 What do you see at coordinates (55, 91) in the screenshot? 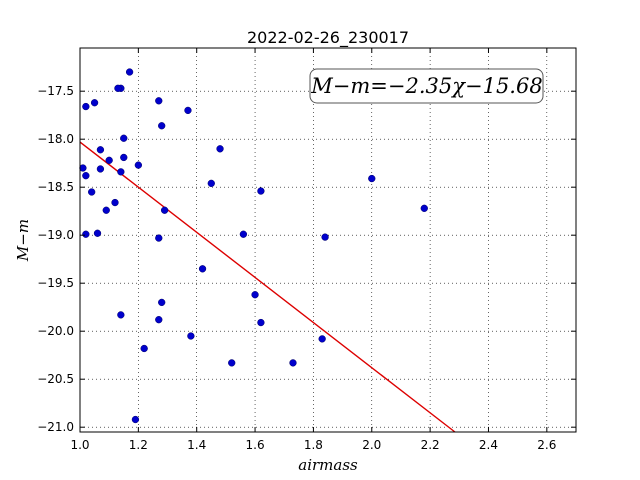
I see `y-tick-label: −17.5` at bounding box center [55, 91].